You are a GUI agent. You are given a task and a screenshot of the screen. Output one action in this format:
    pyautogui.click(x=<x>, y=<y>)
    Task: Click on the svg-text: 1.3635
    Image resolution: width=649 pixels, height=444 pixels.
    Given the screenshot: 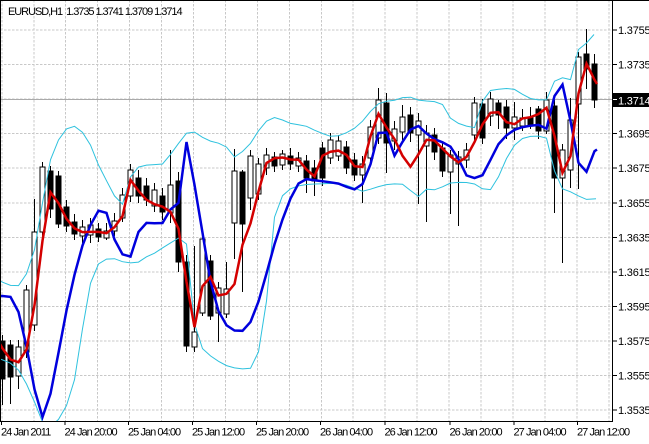 What is the action you would take?
    pyautogui.click(x=633, y=238)
    